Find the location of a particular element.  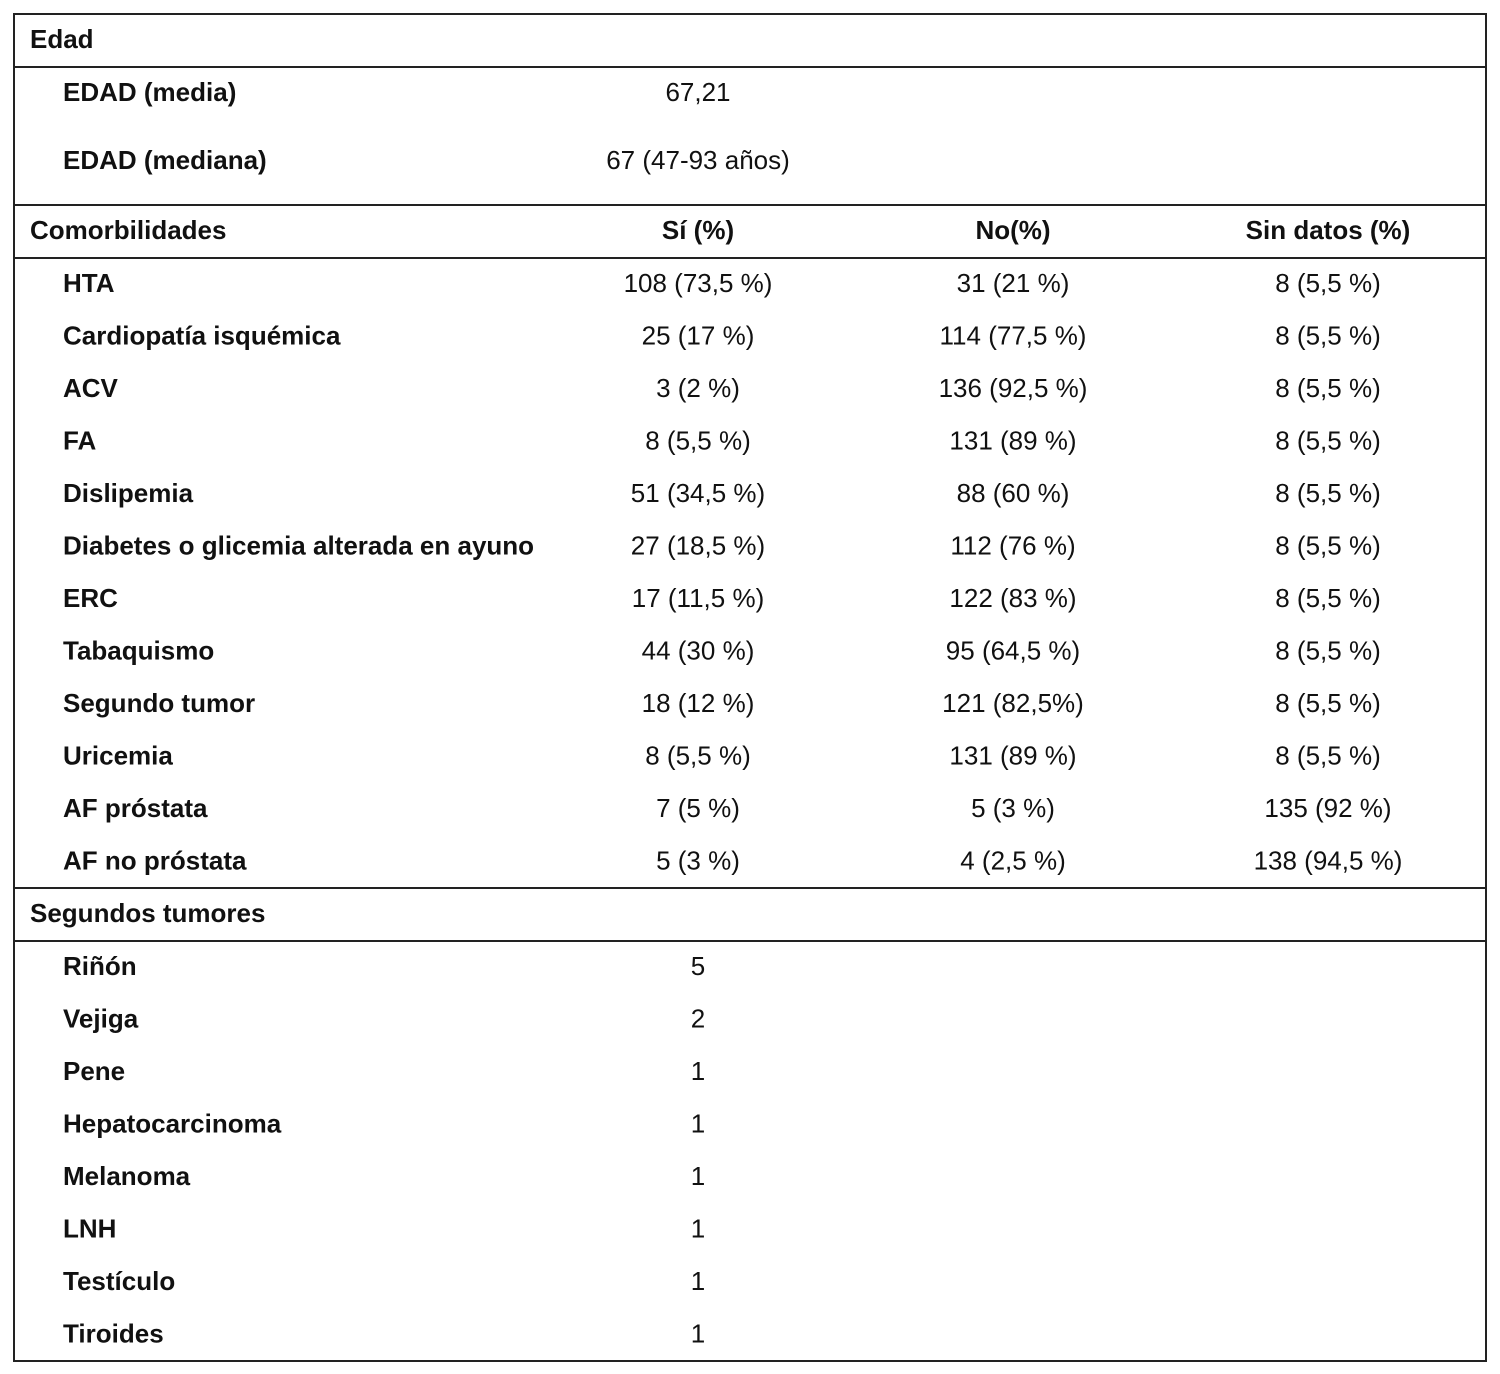

cell: 121 (82,5%) is located at coordinates (1013, 703).